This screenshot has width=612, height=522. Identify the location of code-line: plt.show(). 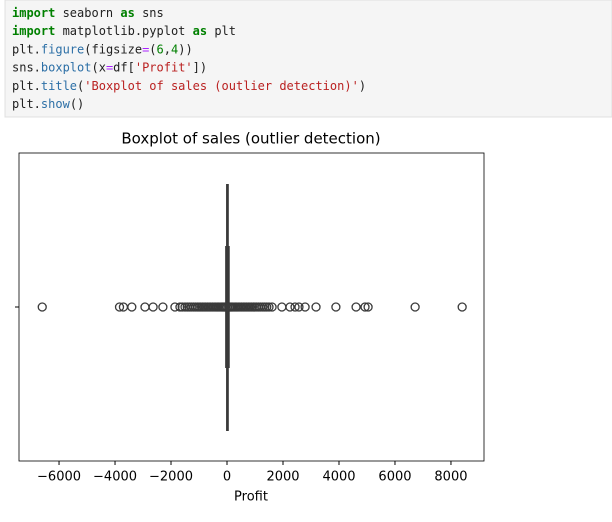
(48, 104).